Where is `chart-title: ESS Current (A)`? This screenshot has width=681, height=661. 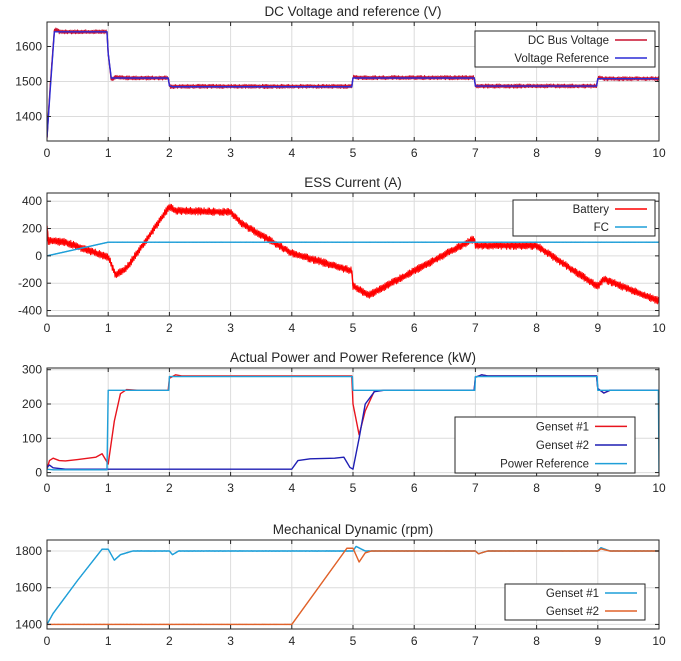
chart-title: ESS Current (A) is located at coordinates (353, 182).